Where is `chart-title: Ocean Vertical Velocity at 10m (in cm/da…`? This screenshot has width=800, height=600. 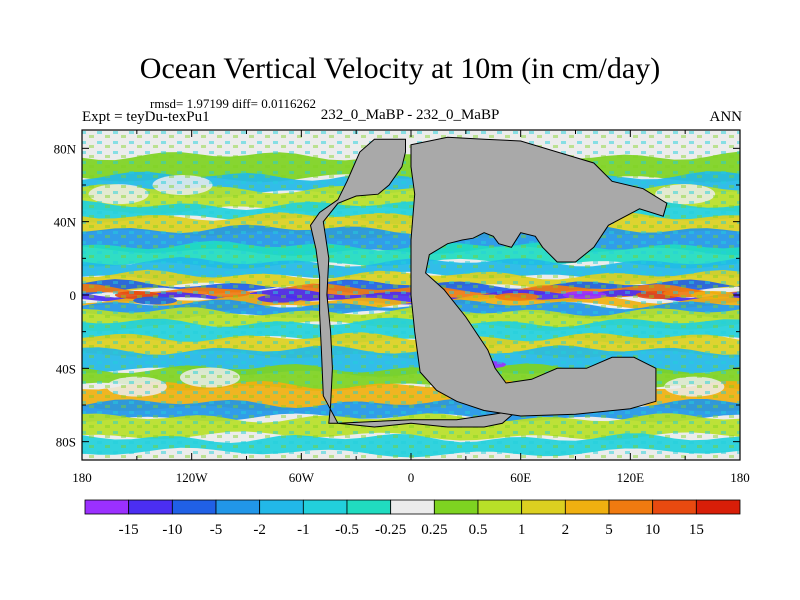
chart-title: Ocean Vertical Velocity at 10m (in cm/da… is located at coordinates (400, 68).